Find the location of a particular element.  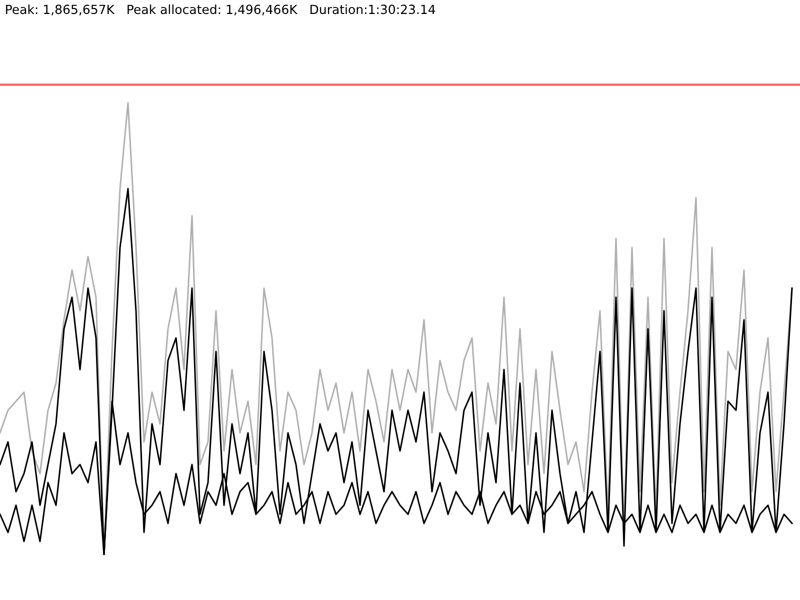

chart-title: Peak: 1,865,657K Peak allocated: 1,496,466K Duration:1:30:23.14 is located at coordinates (221, 10).